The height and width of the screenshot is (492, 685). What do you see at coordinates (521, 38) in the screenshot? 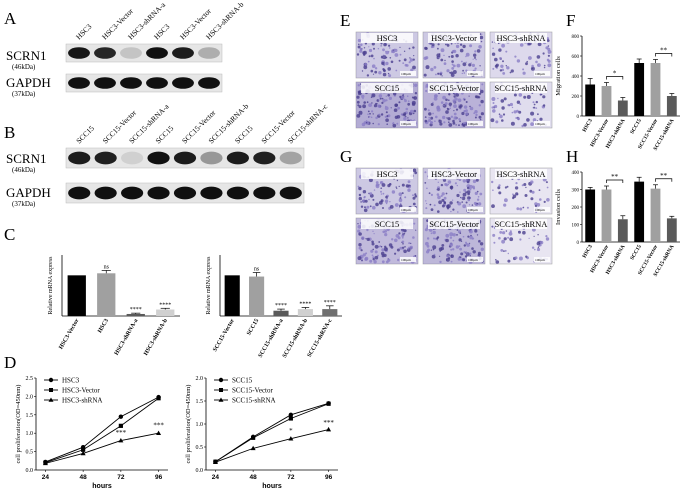
I see `micrograph-label: HSC3-shRNA` at bounding box center [521, 38].